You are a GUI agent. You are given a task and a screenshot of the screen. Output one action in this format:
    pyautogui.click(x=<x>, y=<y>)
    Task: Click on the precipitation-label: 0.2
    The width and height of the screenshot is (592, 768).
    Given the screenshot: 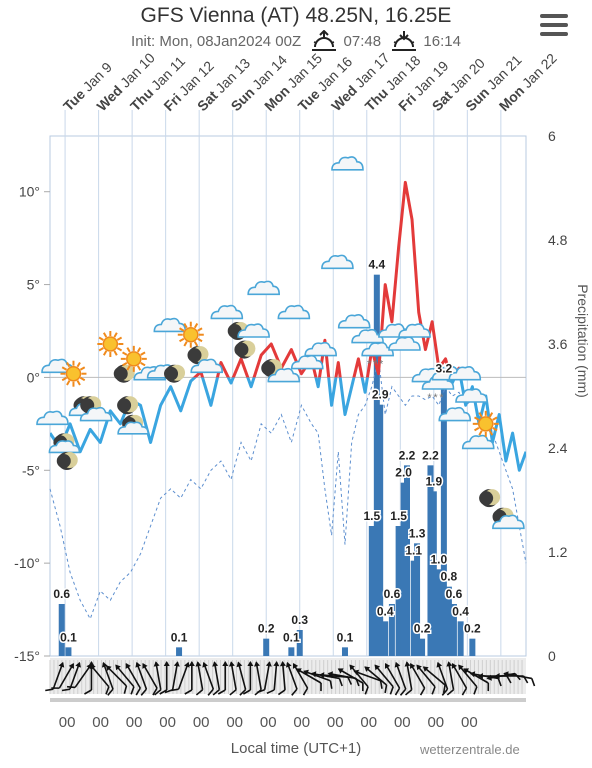 What is the action you would take?
    pyautogui.click(x=472, y=629)
    